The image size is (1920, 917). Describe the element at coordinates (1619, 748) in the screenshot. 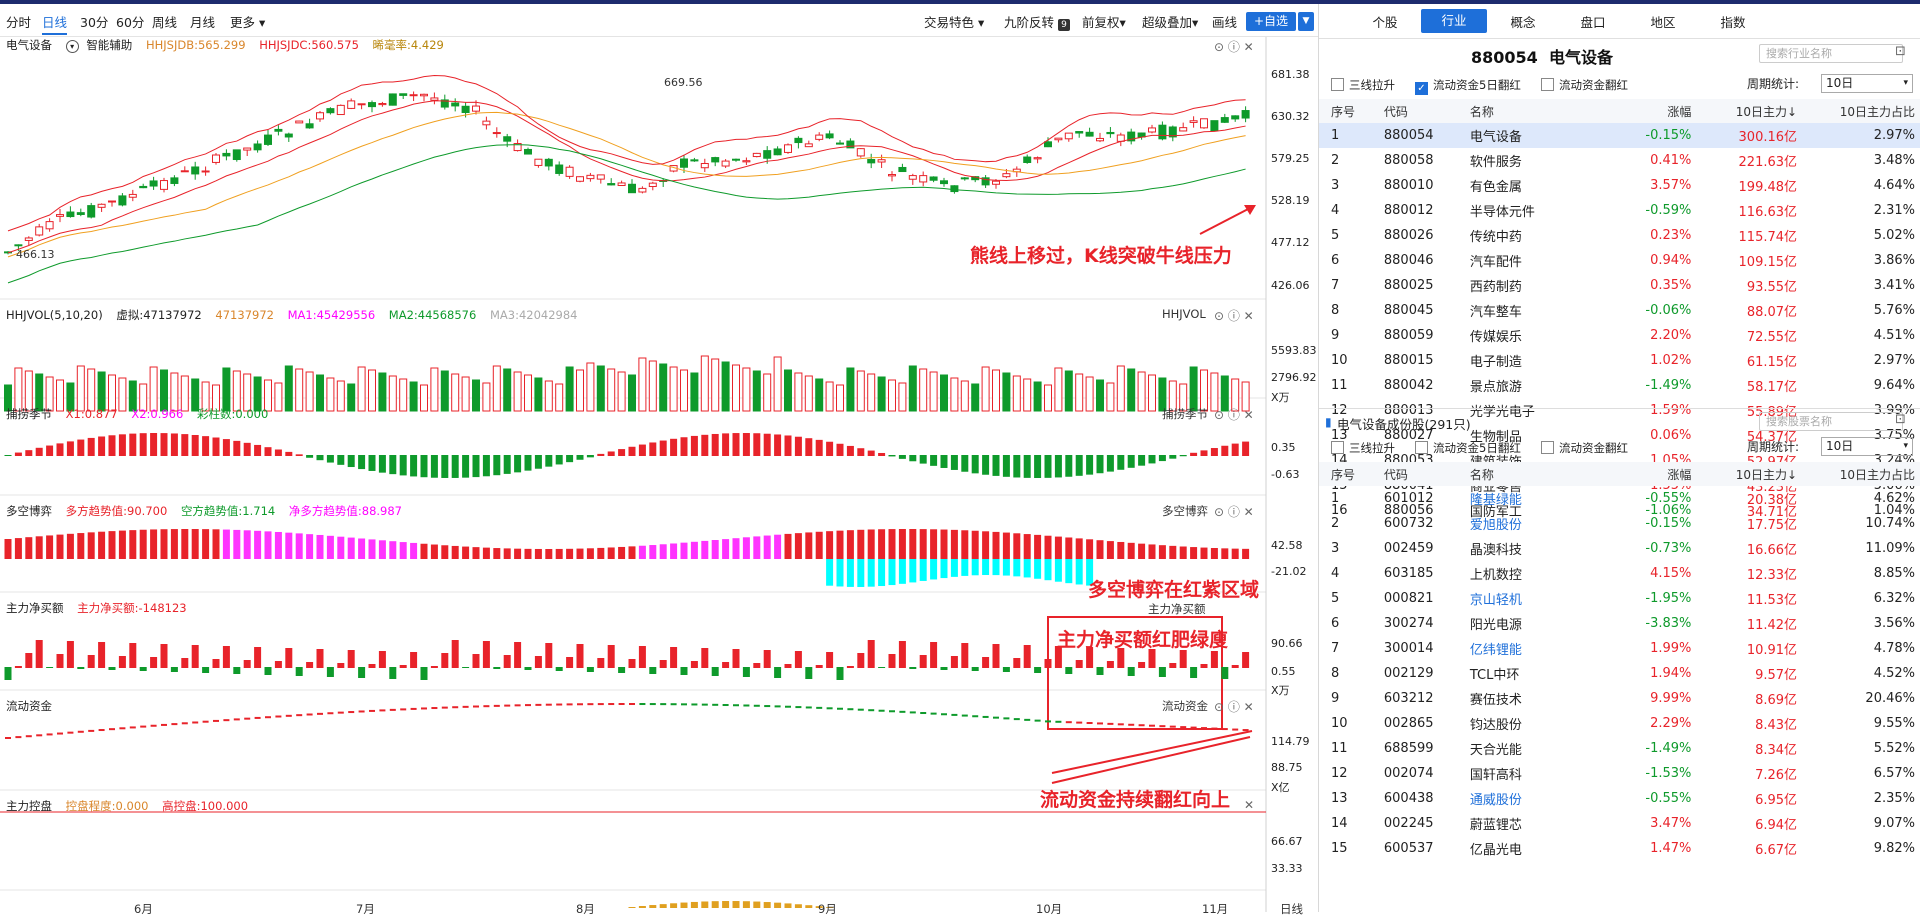

I see `table-row: 11 688599 天合光能 -1.49% 8.34亿 5.52%` at that location.